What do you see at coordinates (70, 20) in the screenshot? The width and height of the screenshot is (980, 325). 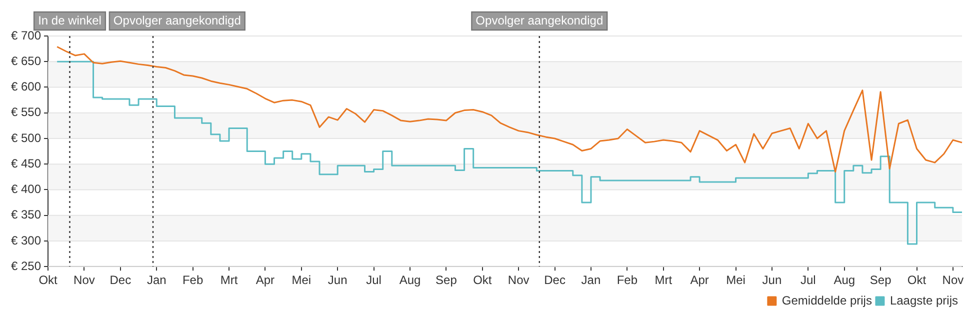 I see `text: In de winkel` at bounding box center [70, 20].